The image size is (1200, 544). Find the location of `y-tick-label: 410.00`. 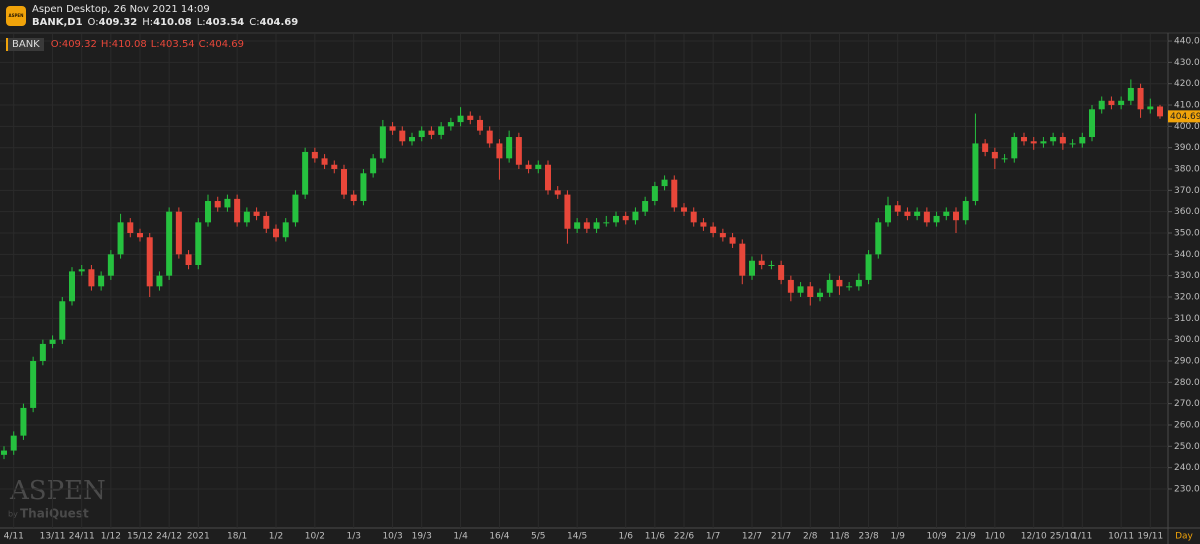

y-tick-label: 410.00 is located at coordinates (1187, 106).